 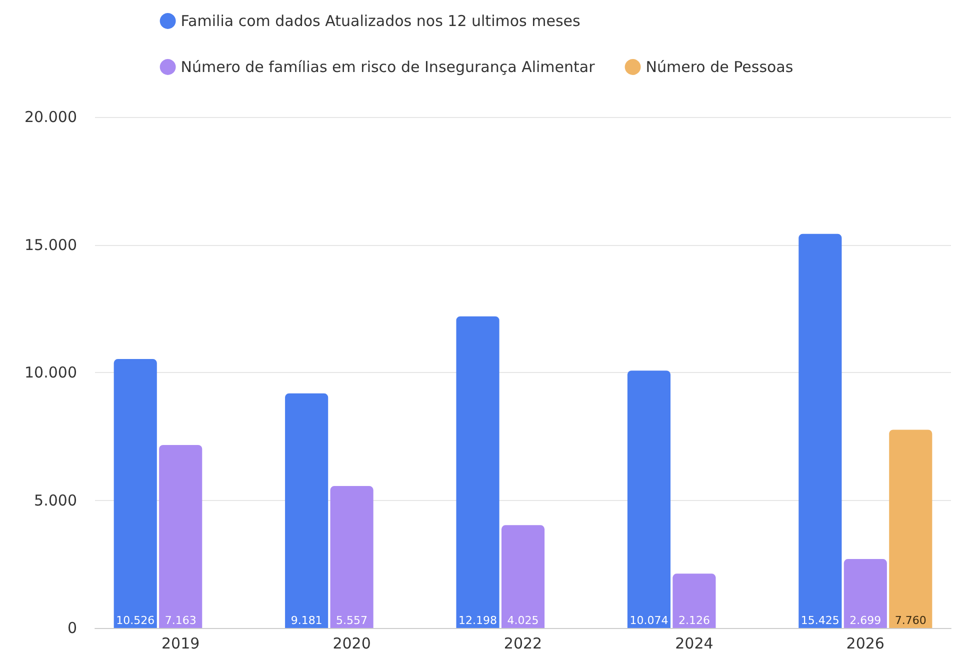 What do you see at coordinates (50, 373) in the screenshot?
I see `y-tick-label: 10.000` at bounding box center [50, 373].